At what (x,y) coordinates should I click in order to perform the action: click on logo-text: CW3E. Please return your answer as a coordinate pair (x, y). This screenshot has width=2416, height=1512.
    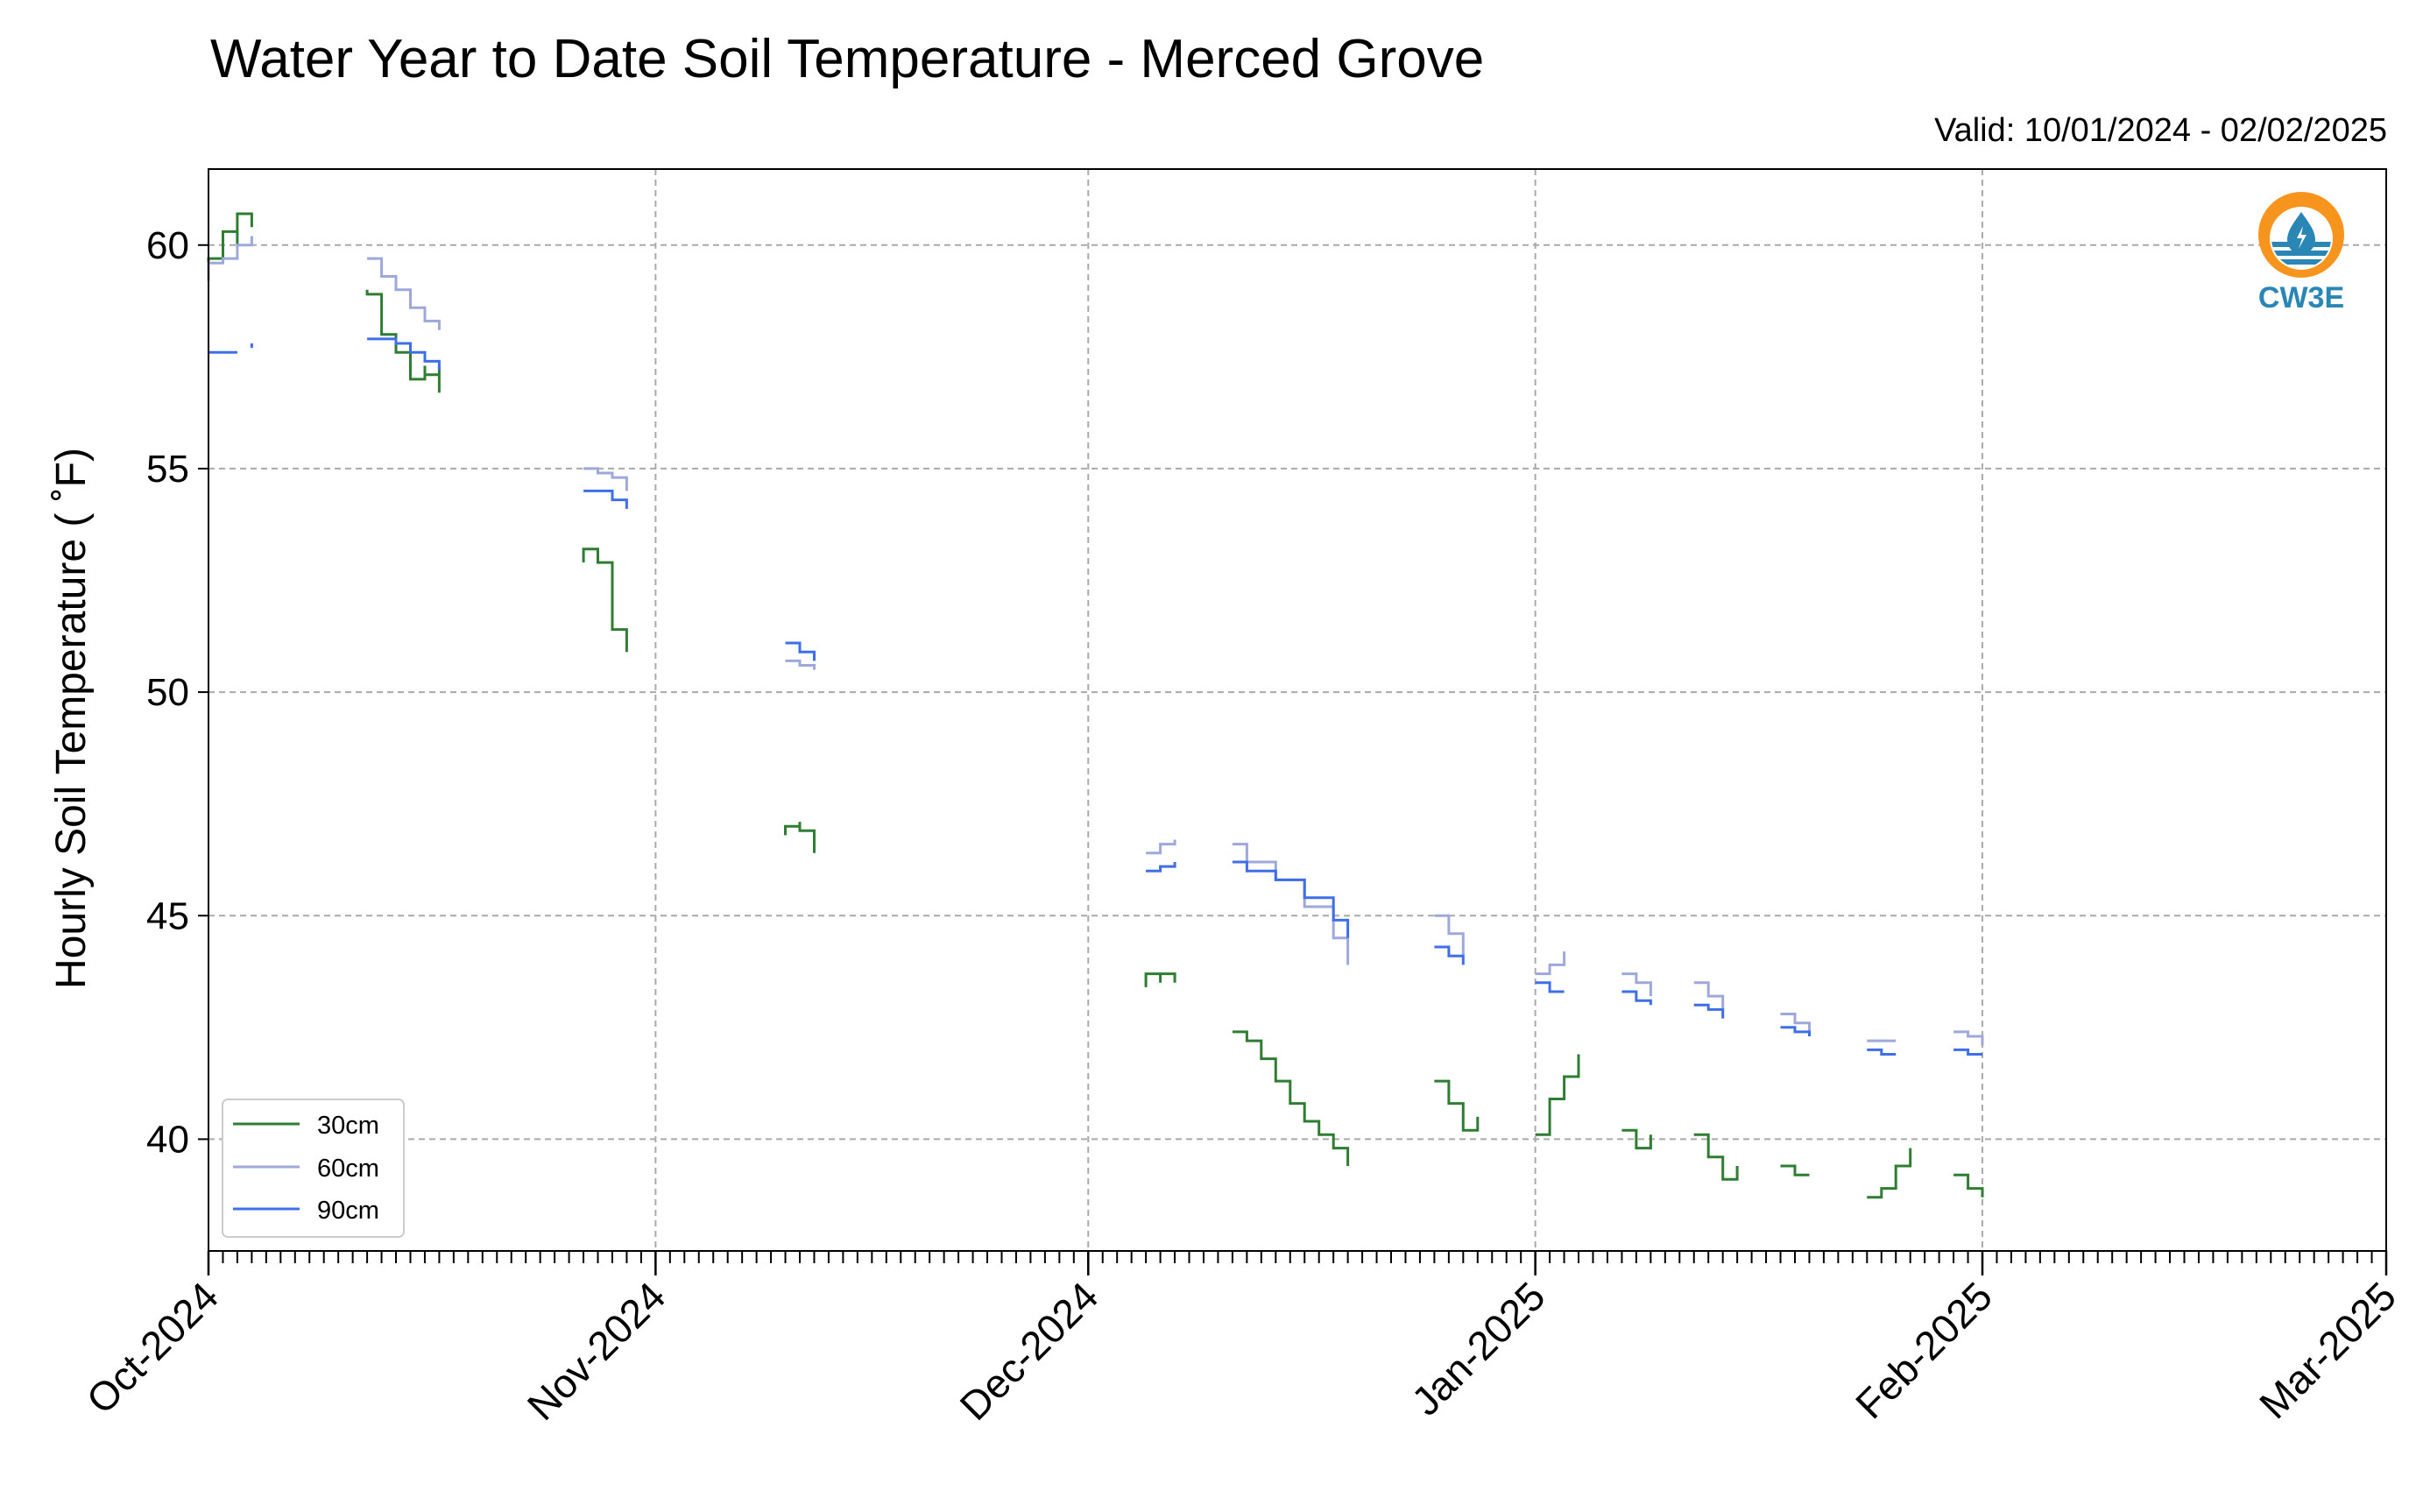
    Looking at the image, I should click on (2301, 298).